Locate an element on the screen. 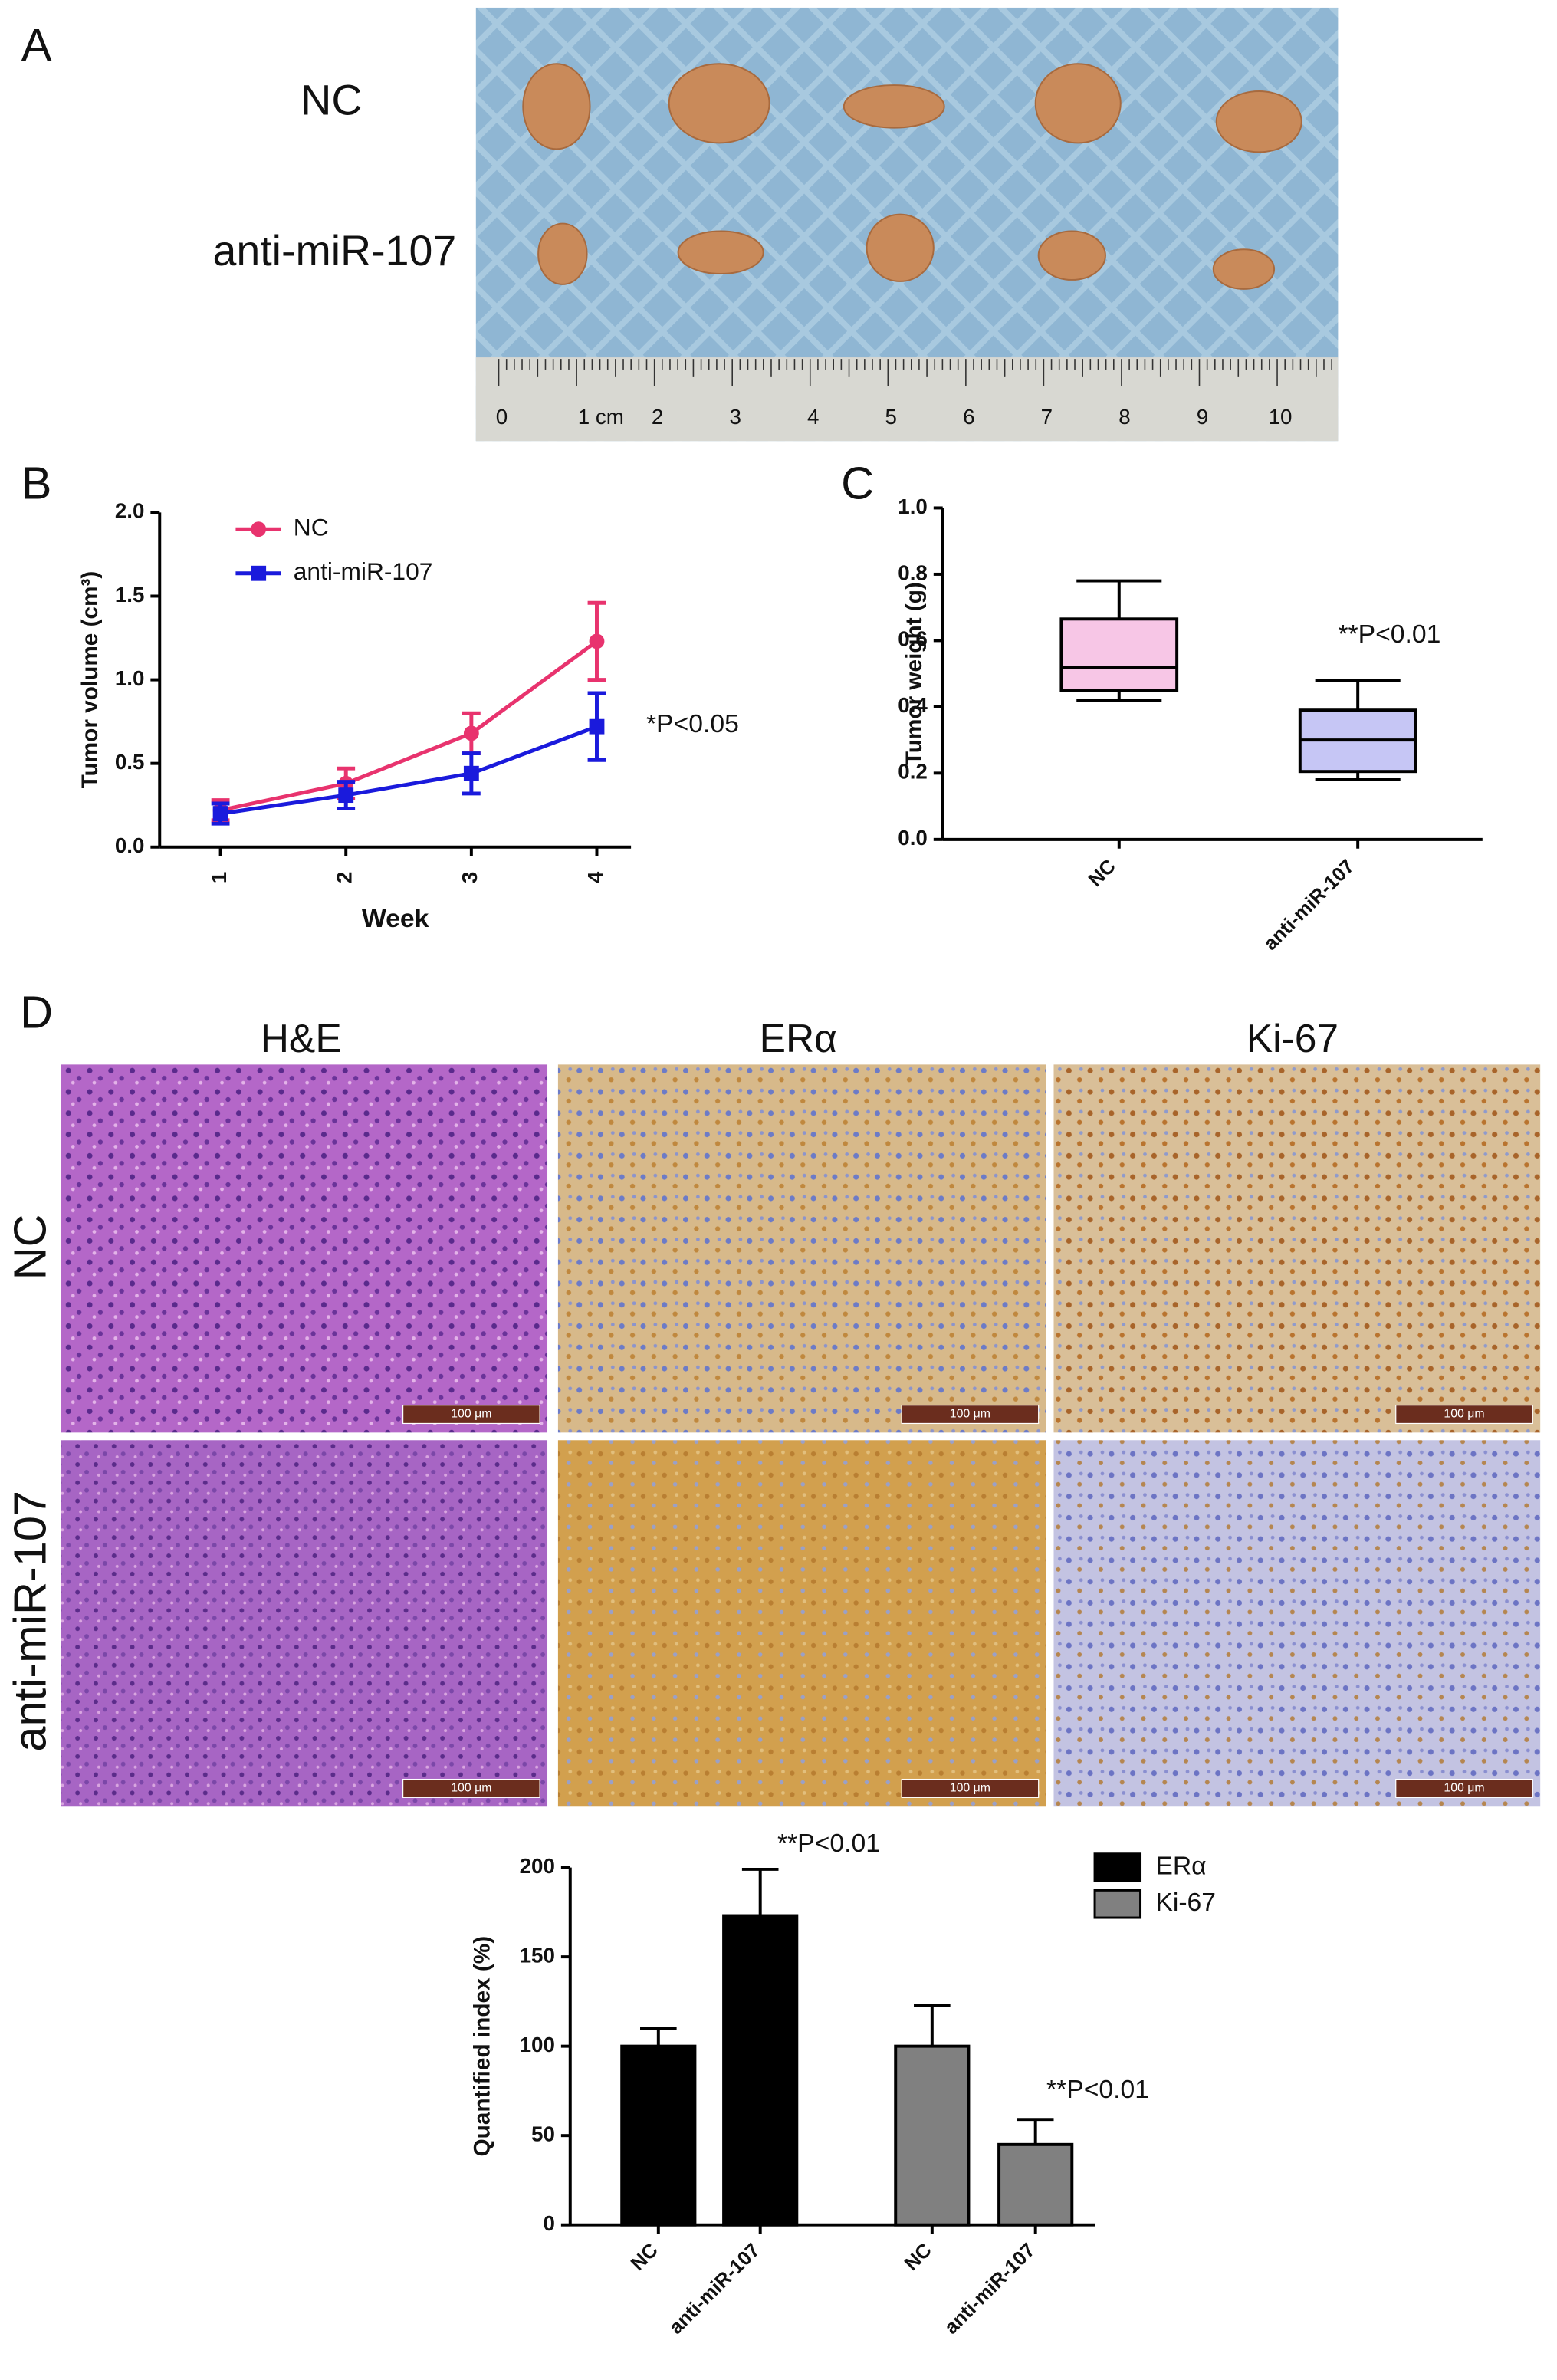 This screenshot has width=1557, height=2380. ruler-label: 9 is located at coordinates (1203, 417).